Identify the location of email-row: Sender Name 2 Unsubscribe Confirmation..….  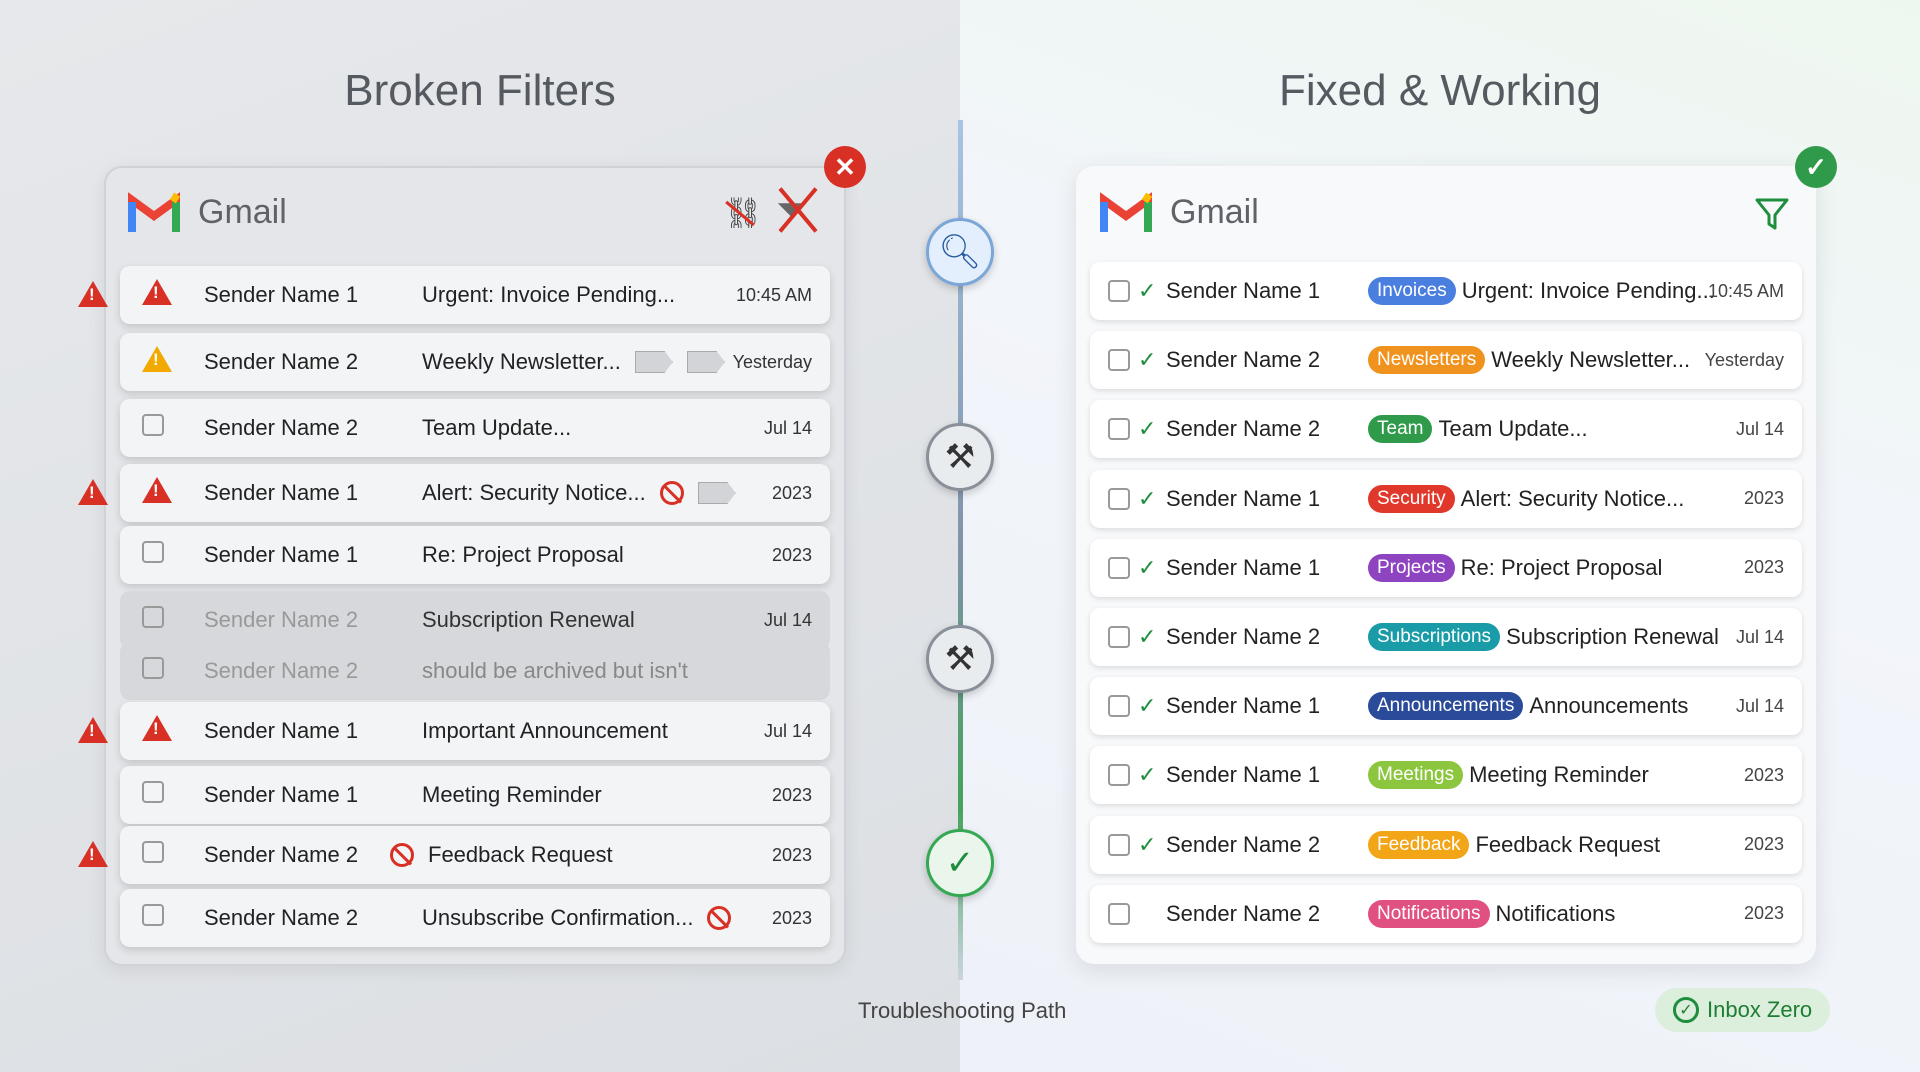
(475, 918).